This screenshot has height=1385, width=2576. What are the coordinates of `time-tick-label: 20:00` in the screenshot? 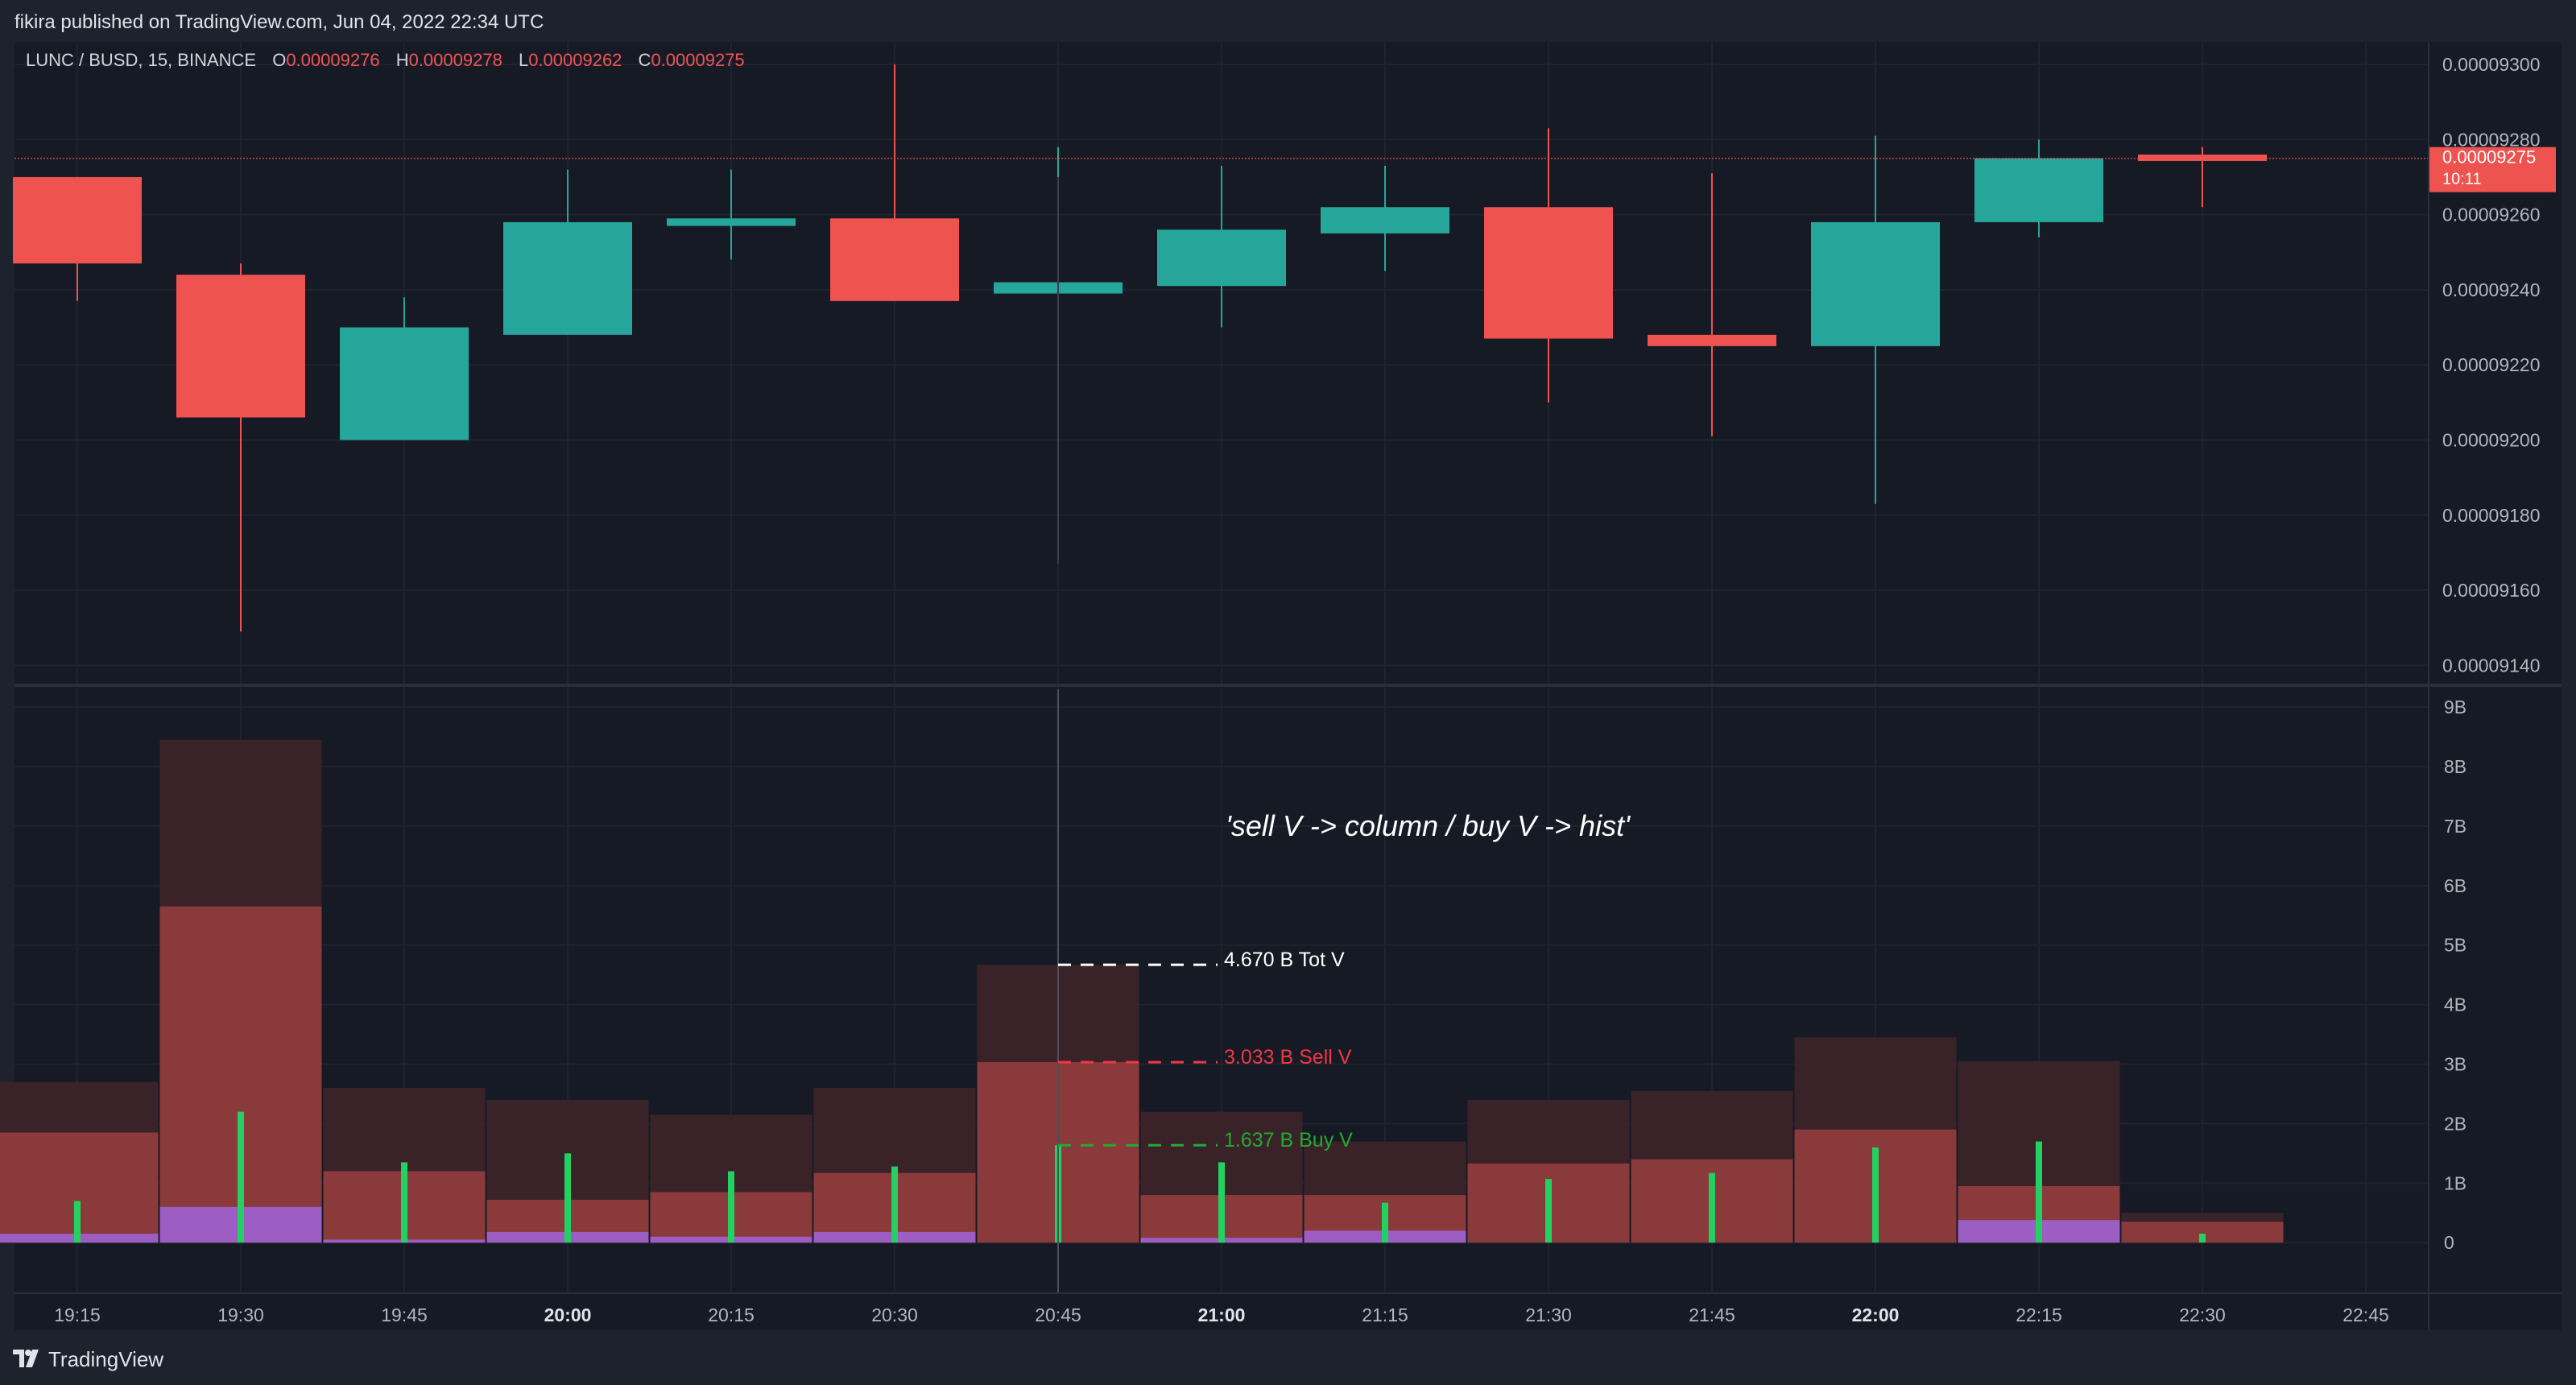 It's located at (568, 1314).